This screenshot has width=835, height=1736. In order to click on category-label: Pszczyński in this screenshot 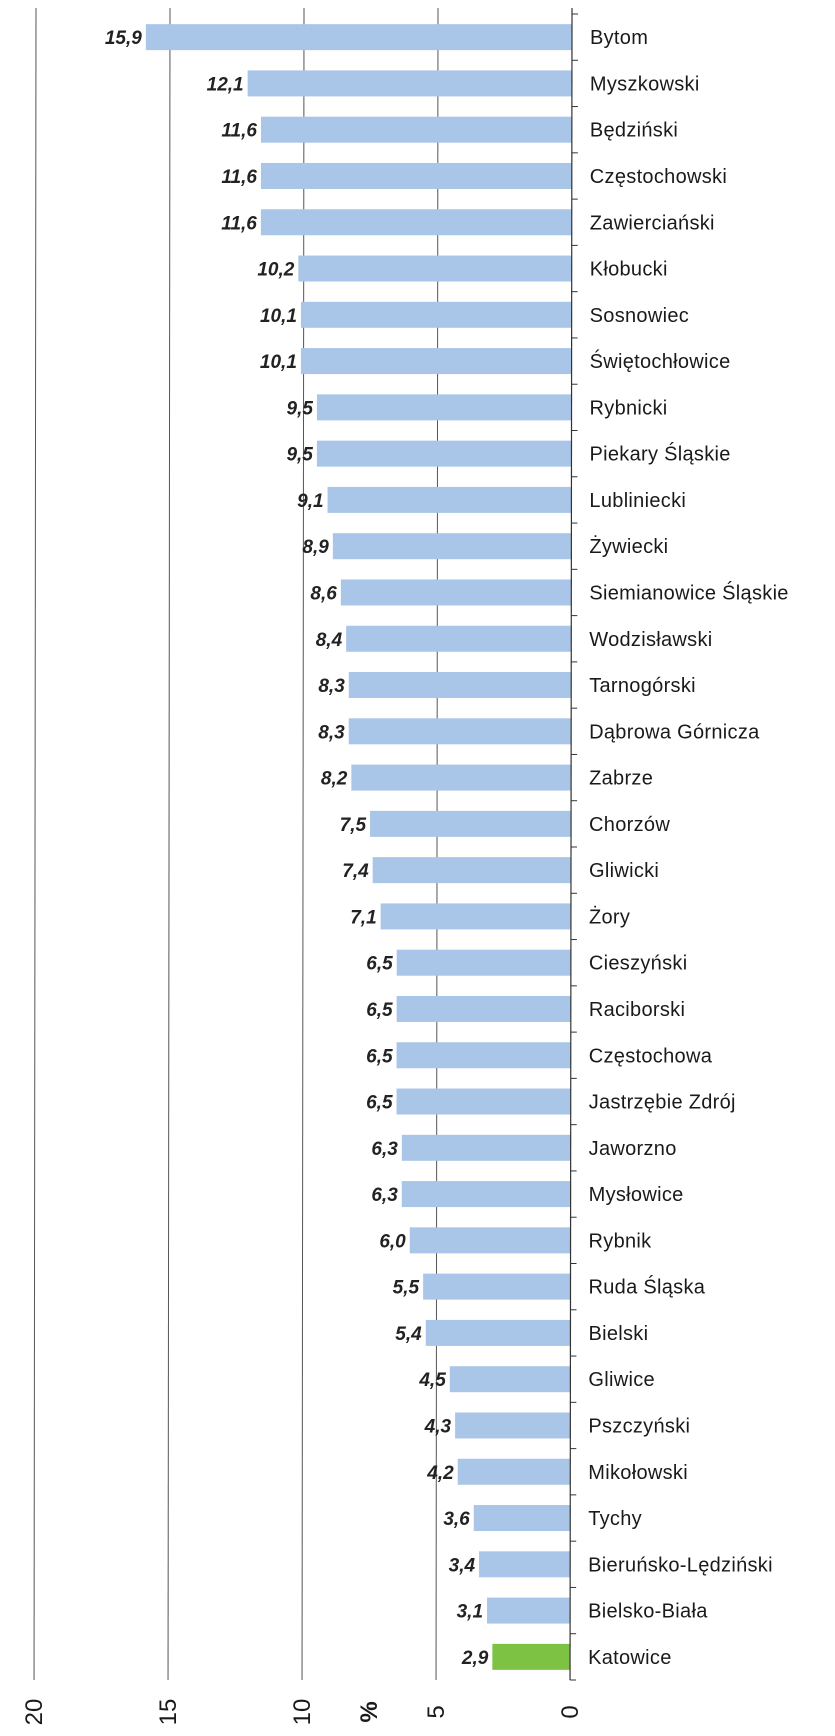, I will do `click(639, 1426)`.